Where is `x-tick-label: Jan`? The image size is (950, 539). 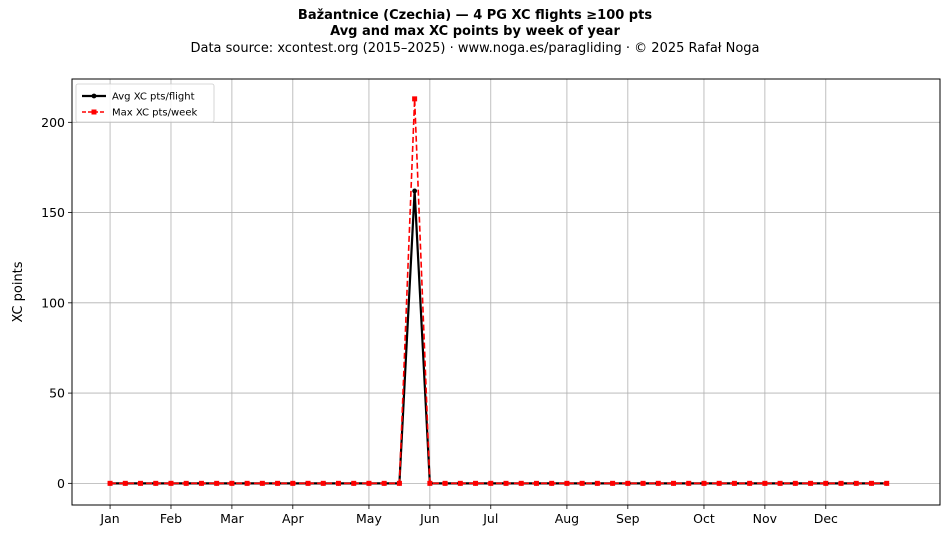
x-tick-label: Jan is located at coordinates (109, 518).